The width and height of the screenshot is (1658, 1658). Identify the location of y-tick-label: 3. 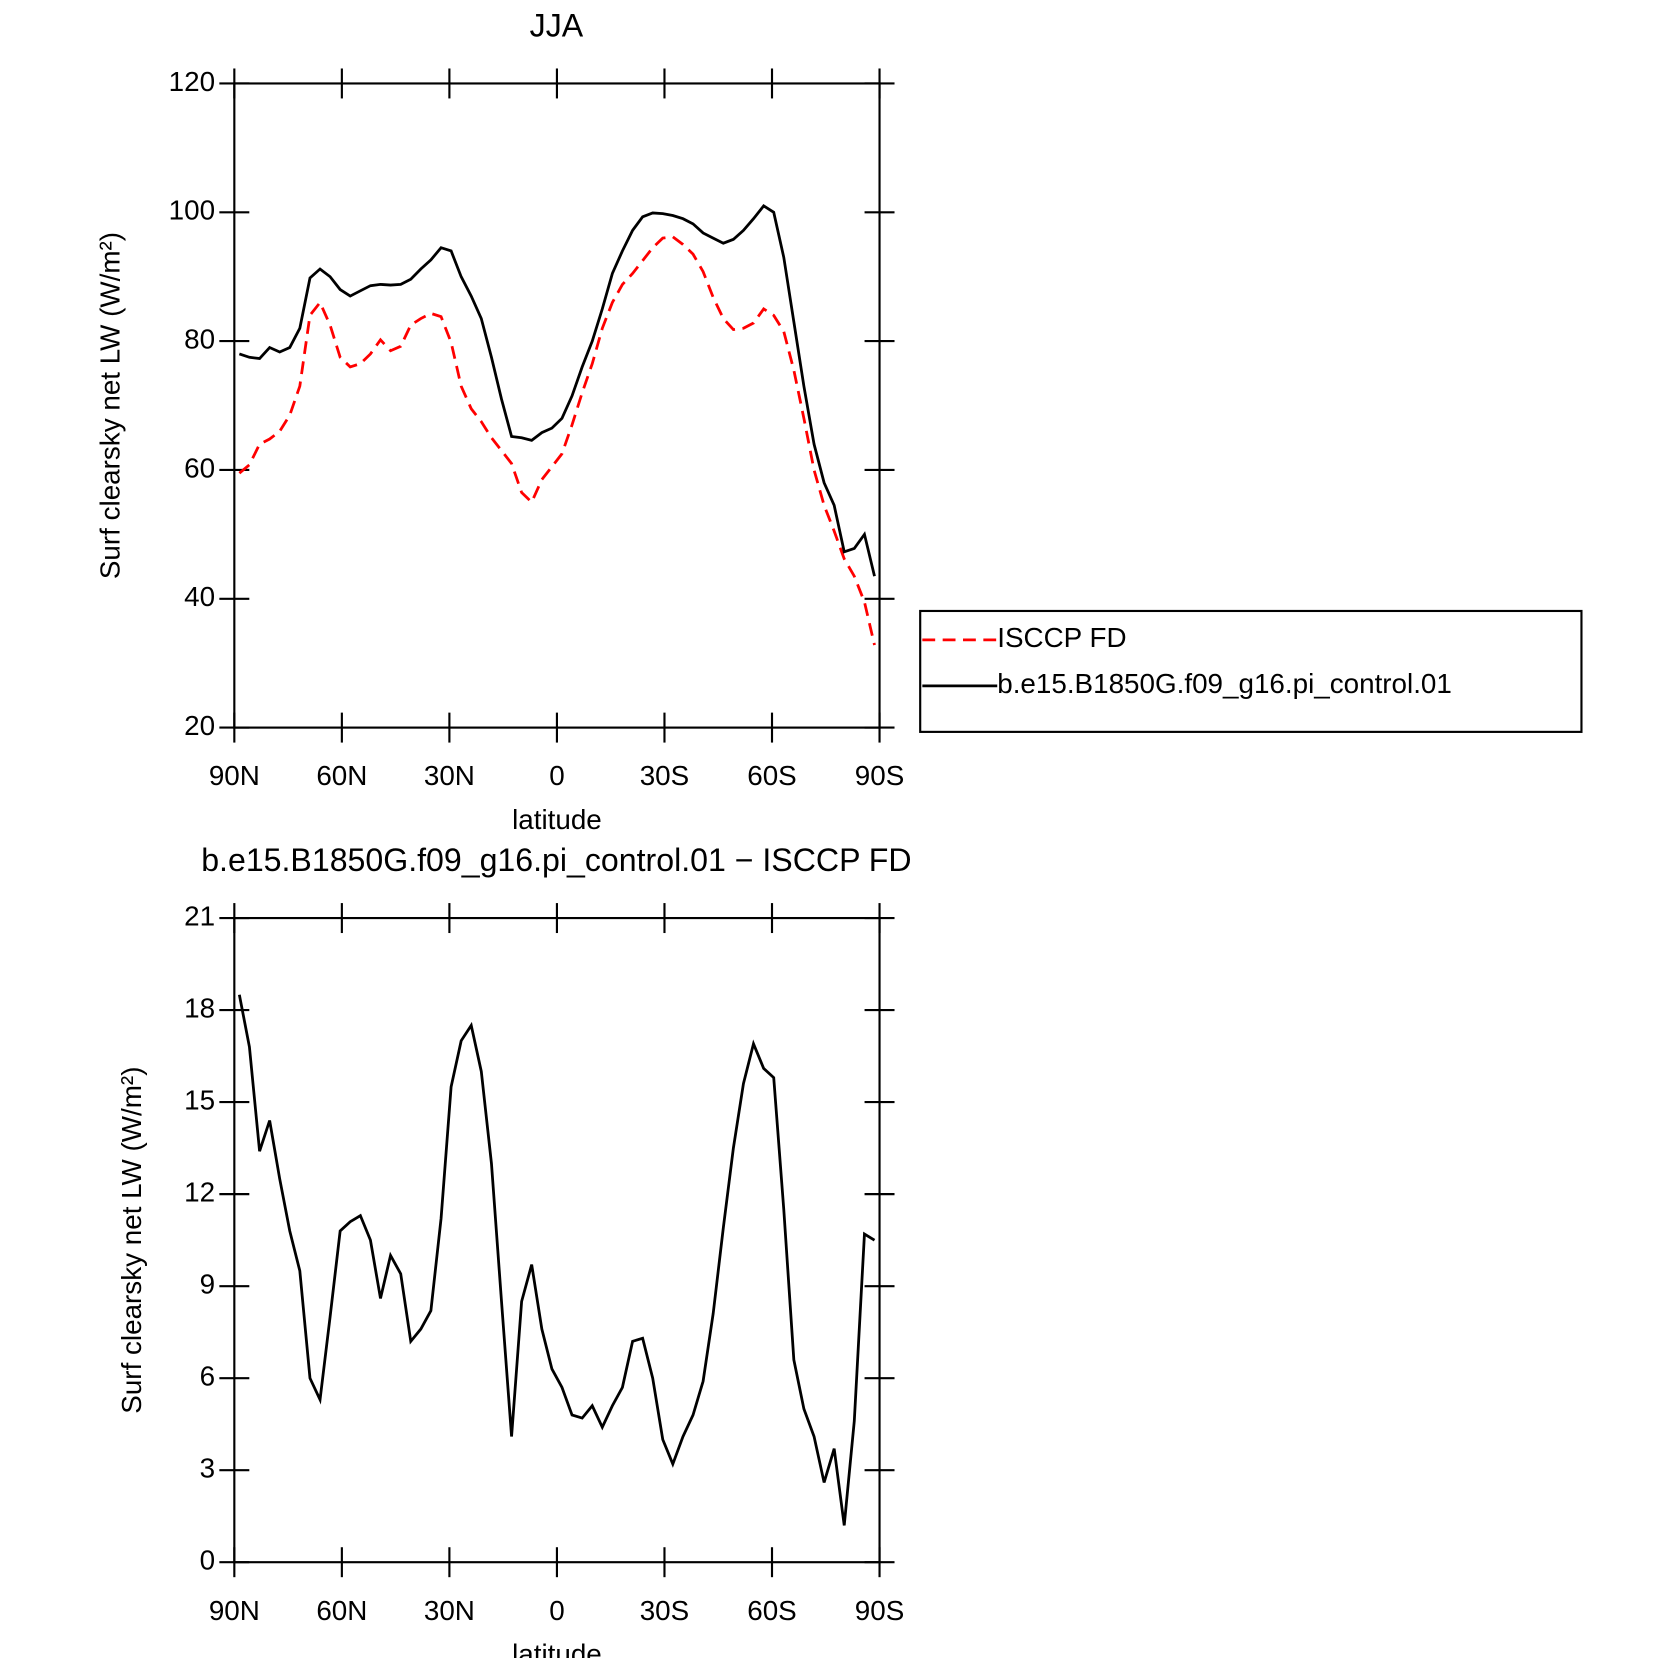
(207, 1468).